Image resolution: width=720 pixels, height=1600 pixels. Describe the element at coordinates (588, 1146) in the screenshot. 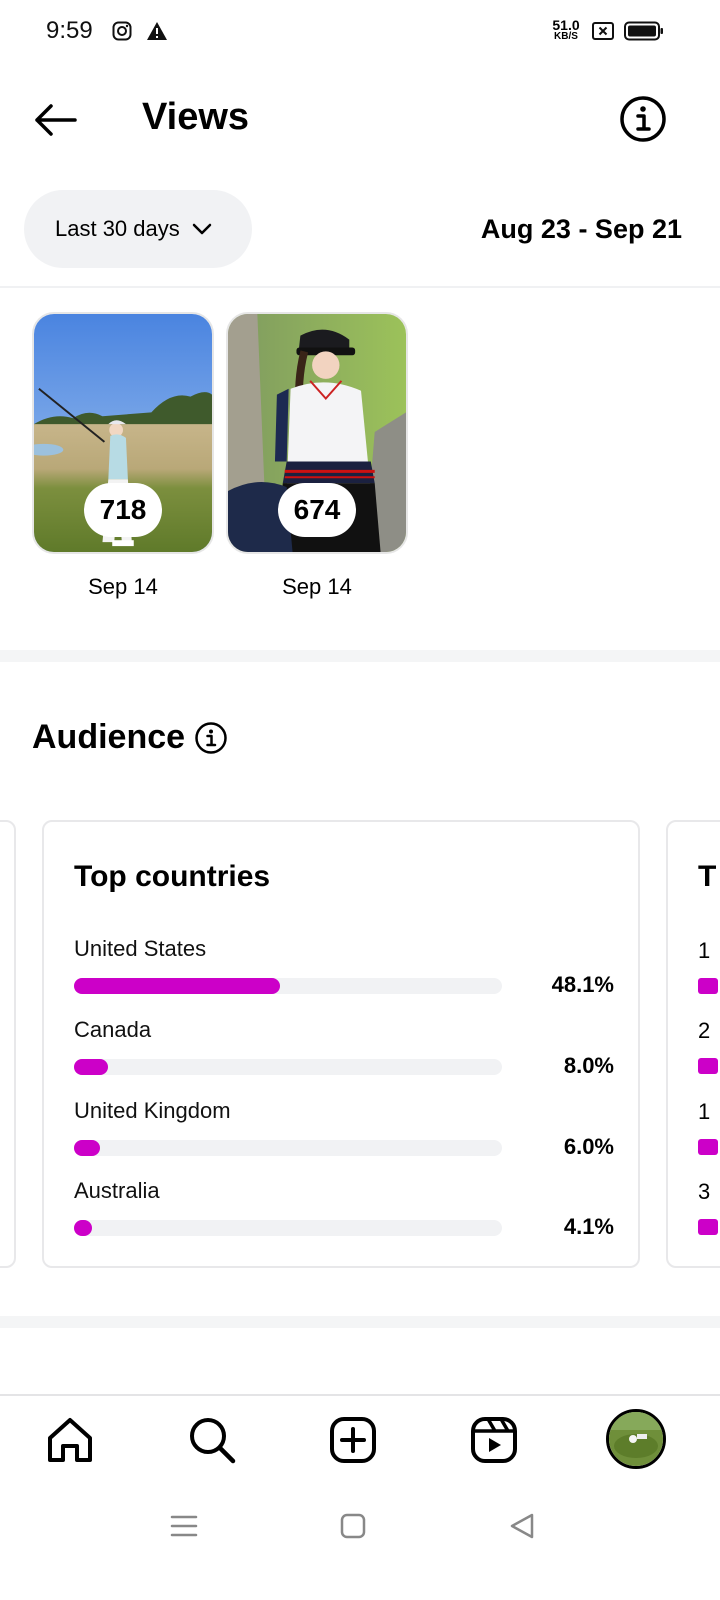

I see `country-percent: 6.0%` at that location.